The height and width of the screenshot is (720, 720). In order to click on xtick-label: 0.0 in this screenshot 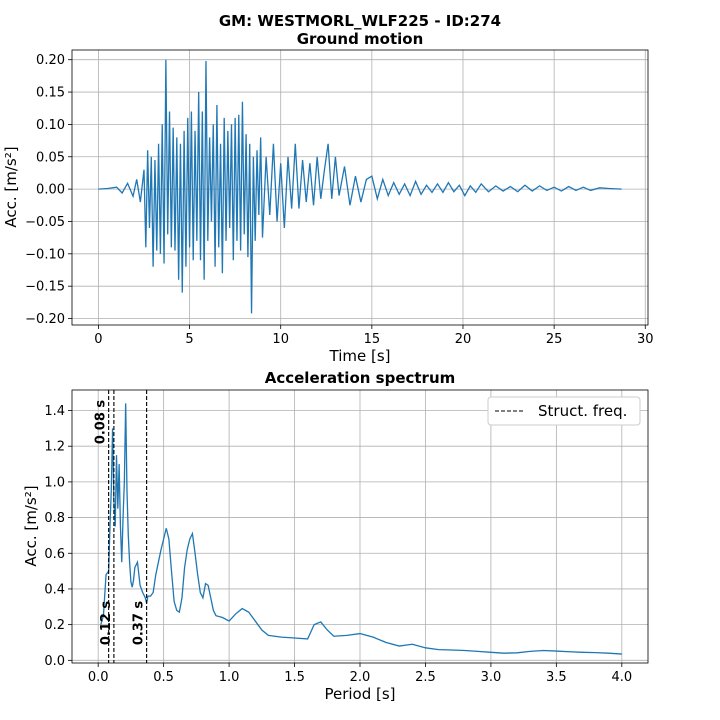, I will do `click(98, 677)`.